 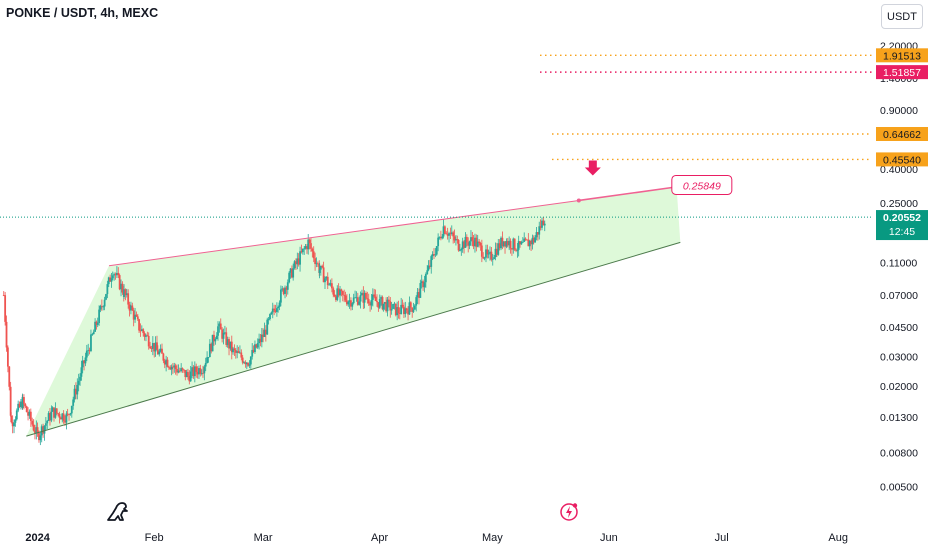 I want to click on price-level-value: 0.45540, so click(x=902, y=160).